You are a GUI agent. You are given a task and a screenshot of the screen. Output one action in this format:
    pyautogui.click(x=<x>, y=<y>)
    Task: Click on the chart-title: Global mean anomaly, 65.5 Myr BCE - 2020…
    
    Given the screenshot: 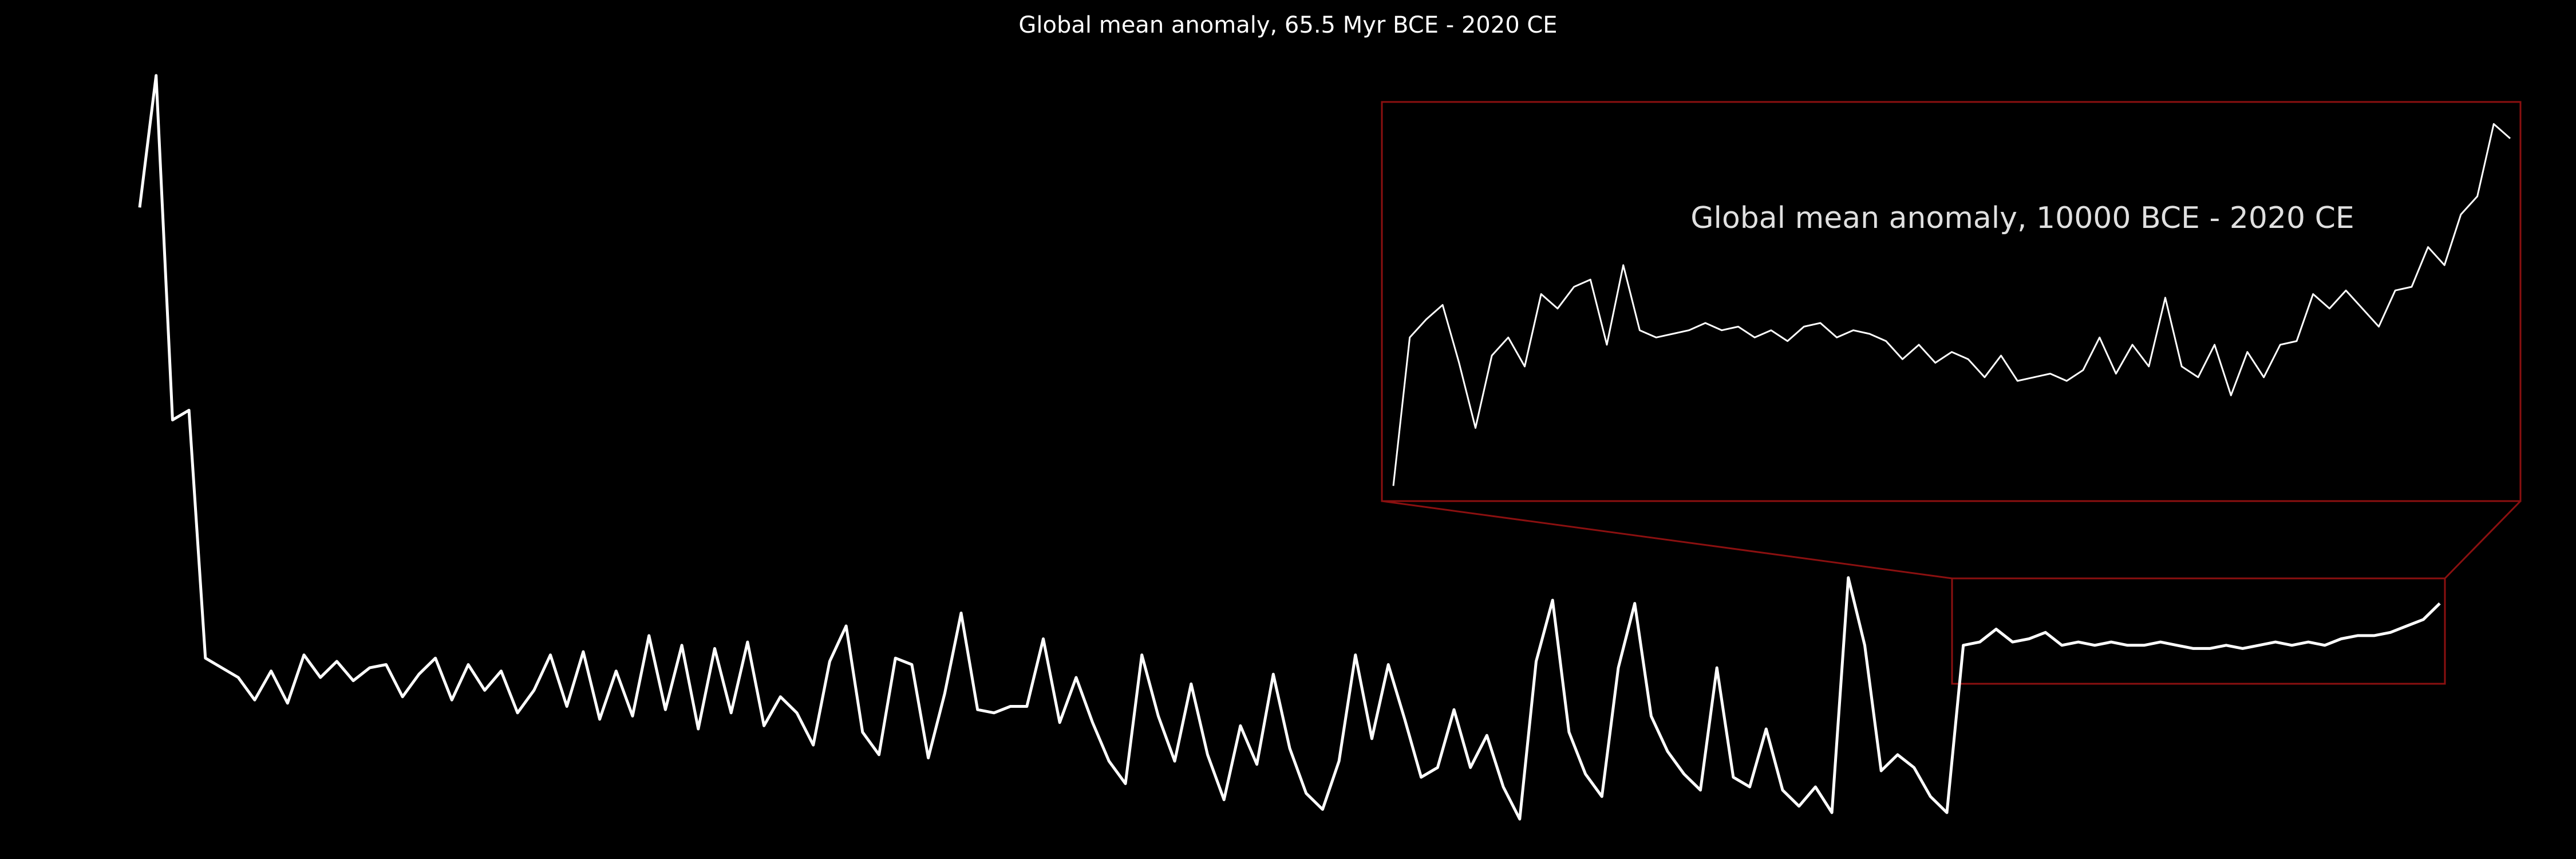 What is the action you would take?
    pyautogui.click(x=1287, y=25)
    